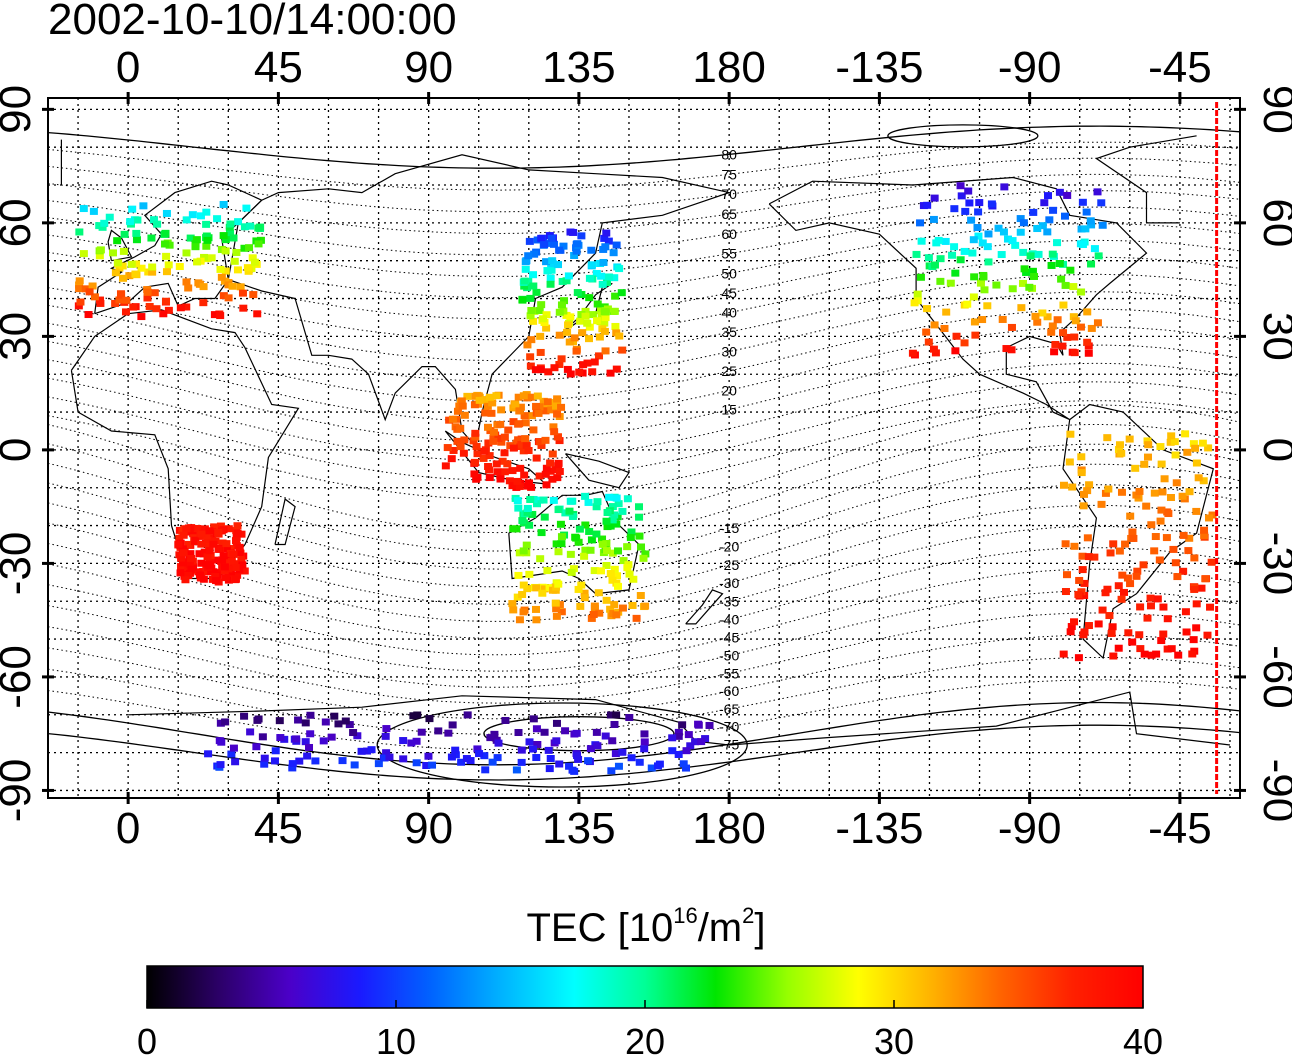  I want to click on magnetic-latitude-label: 55, so click(729, 254).